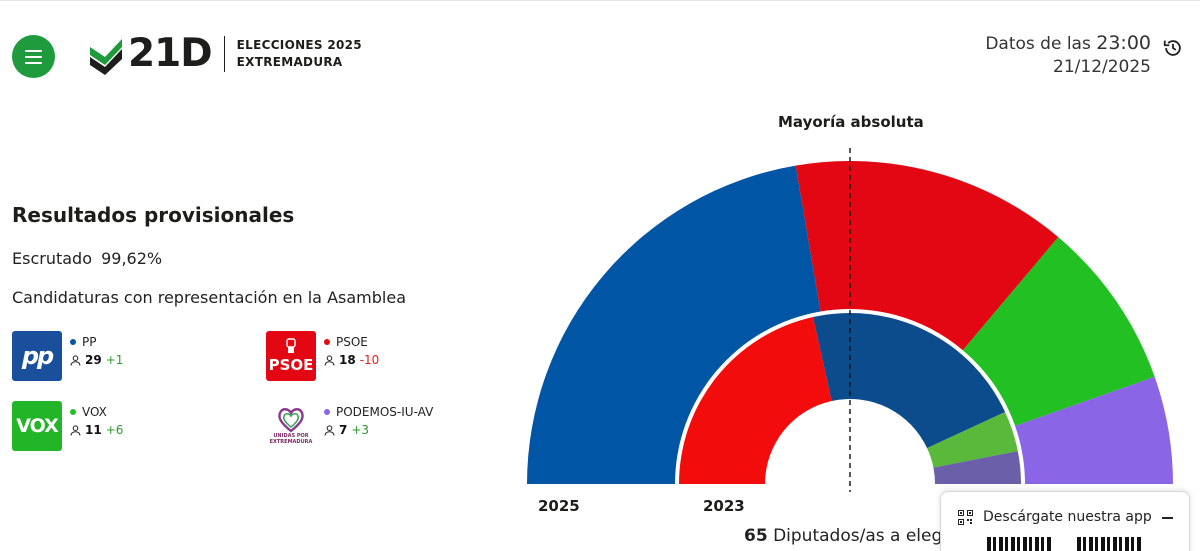 Image resolution: width=1200 pixels, height=551 pixels. What do you see at coordinates (1065, 544) in the screenshot?
I see `qr-codes` at bounding box center [1065, 544].